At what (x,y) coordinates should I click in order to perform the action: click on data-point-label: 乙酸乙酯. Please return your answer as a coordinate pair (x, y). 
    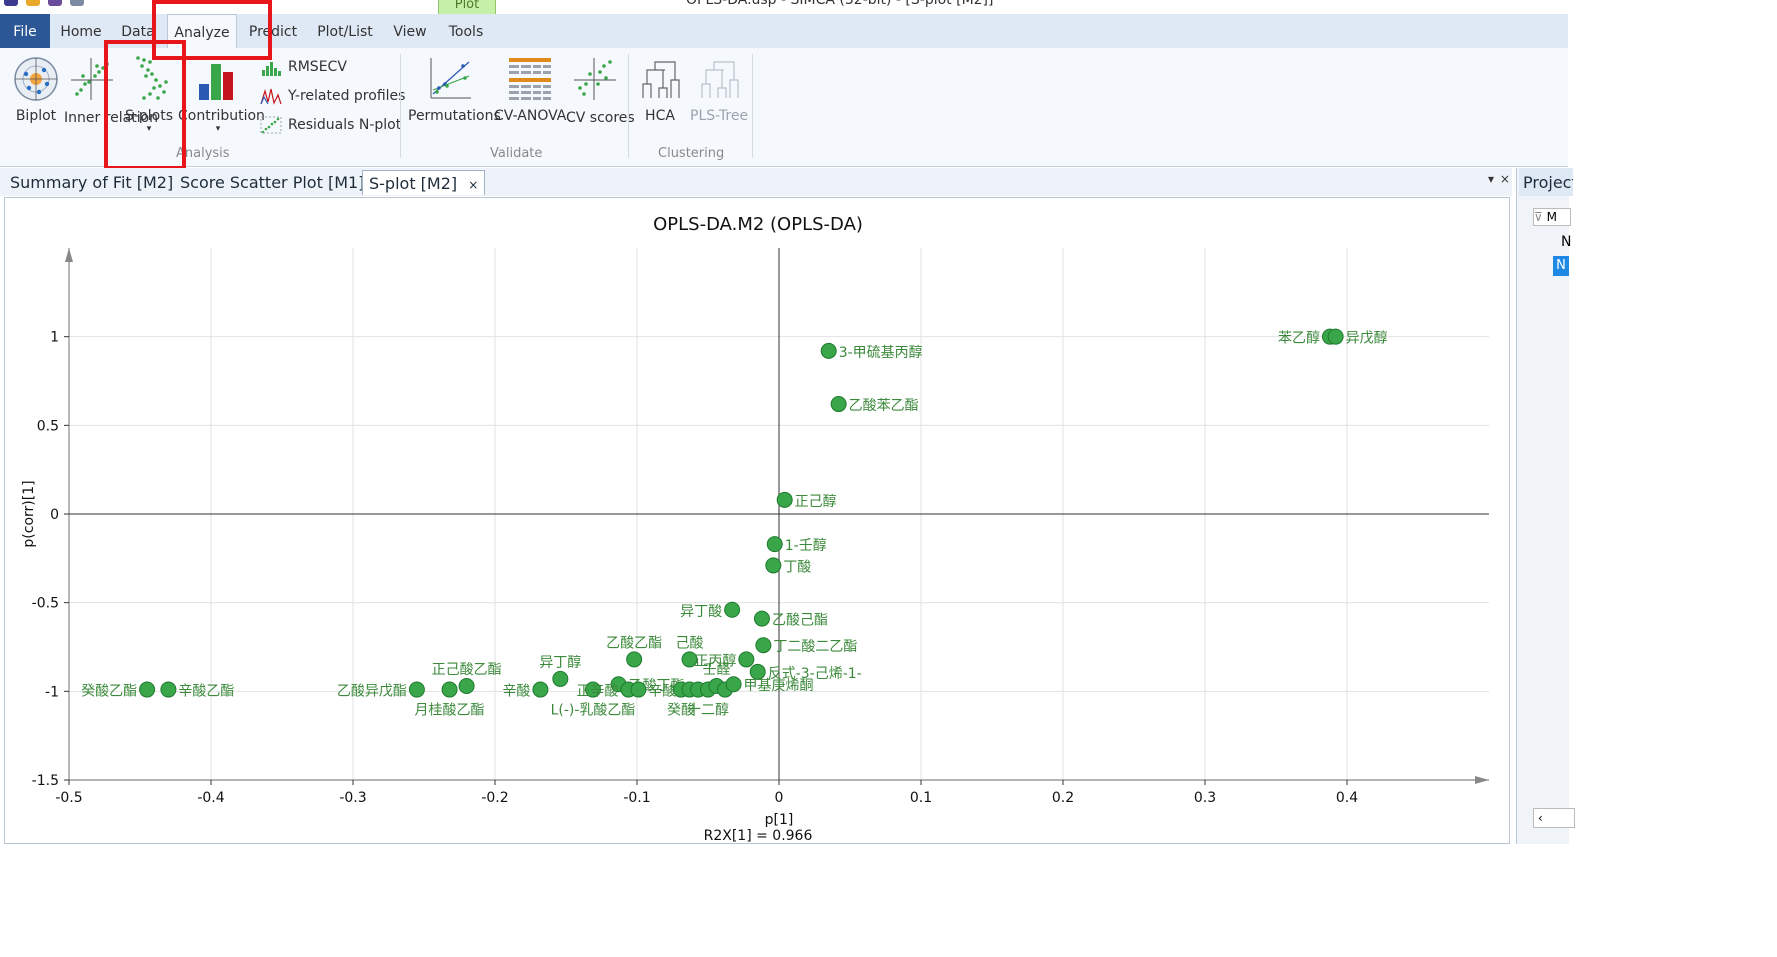
    Looking at the image, I should click on (634, 643).